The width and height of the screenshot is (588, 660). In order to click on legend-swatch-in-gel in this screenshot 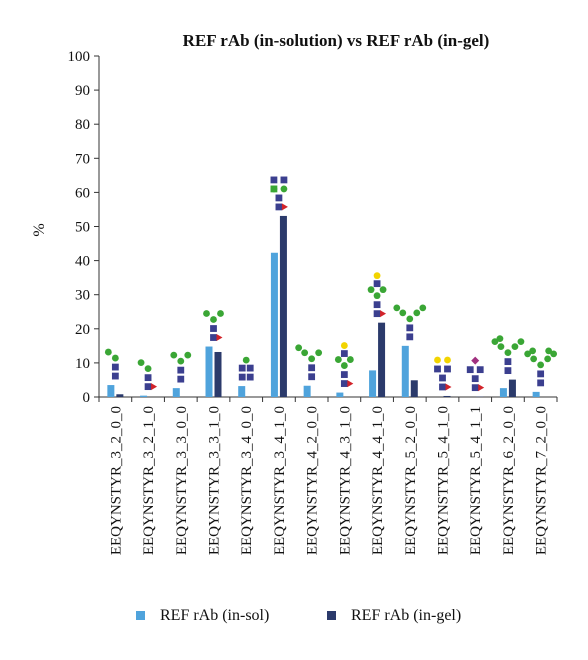, I will do `click(331, 615)`.